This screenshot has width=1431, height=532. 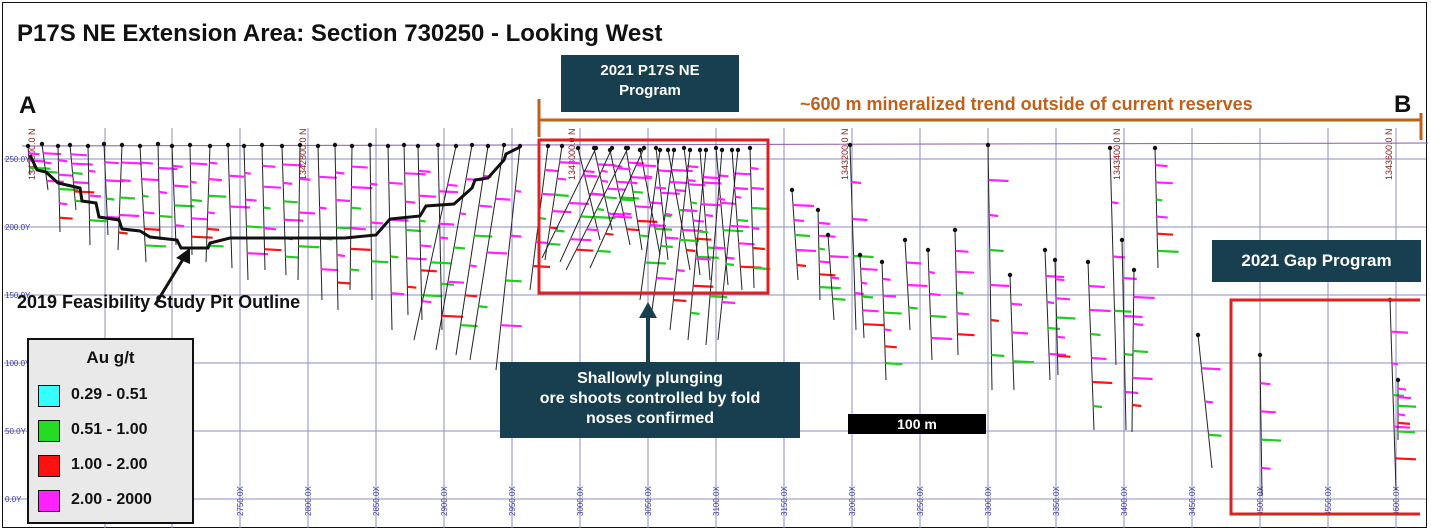 What do you see at coordinates (1324, 407) in the screenshot?
I see `gap-program-box` at bounding box center [1324, 407].